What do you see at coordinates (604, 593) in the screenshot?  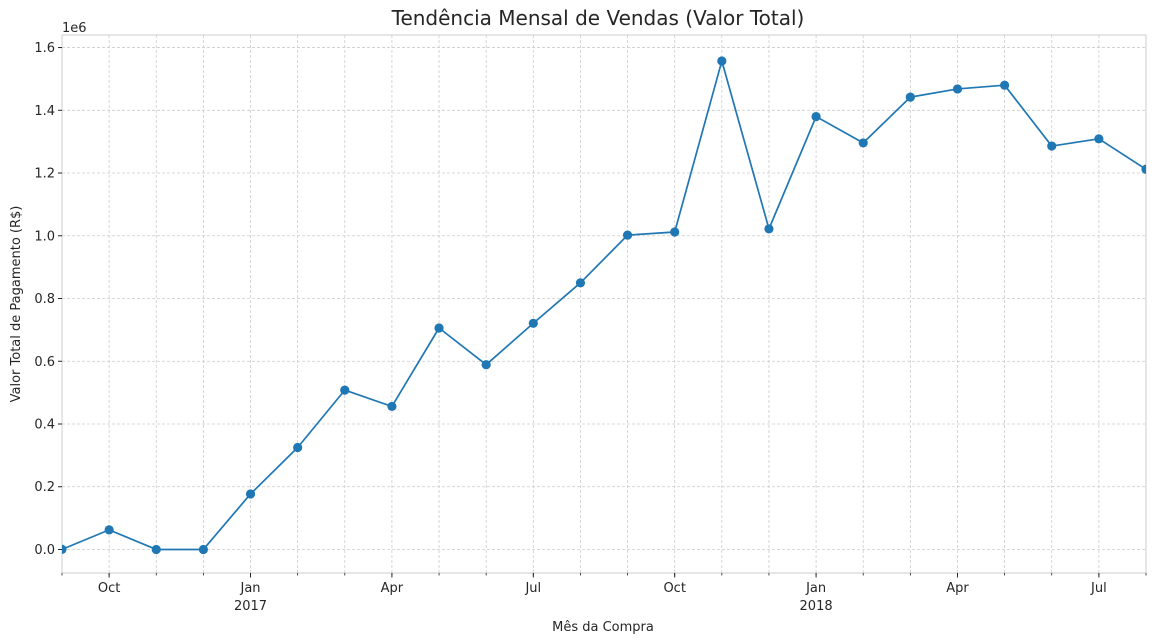 I see `x-axis-ticks: Oct Jan 2017 Apr Jul Oct Jan 2018 Apr Jul` at bounding box center [604, 593].